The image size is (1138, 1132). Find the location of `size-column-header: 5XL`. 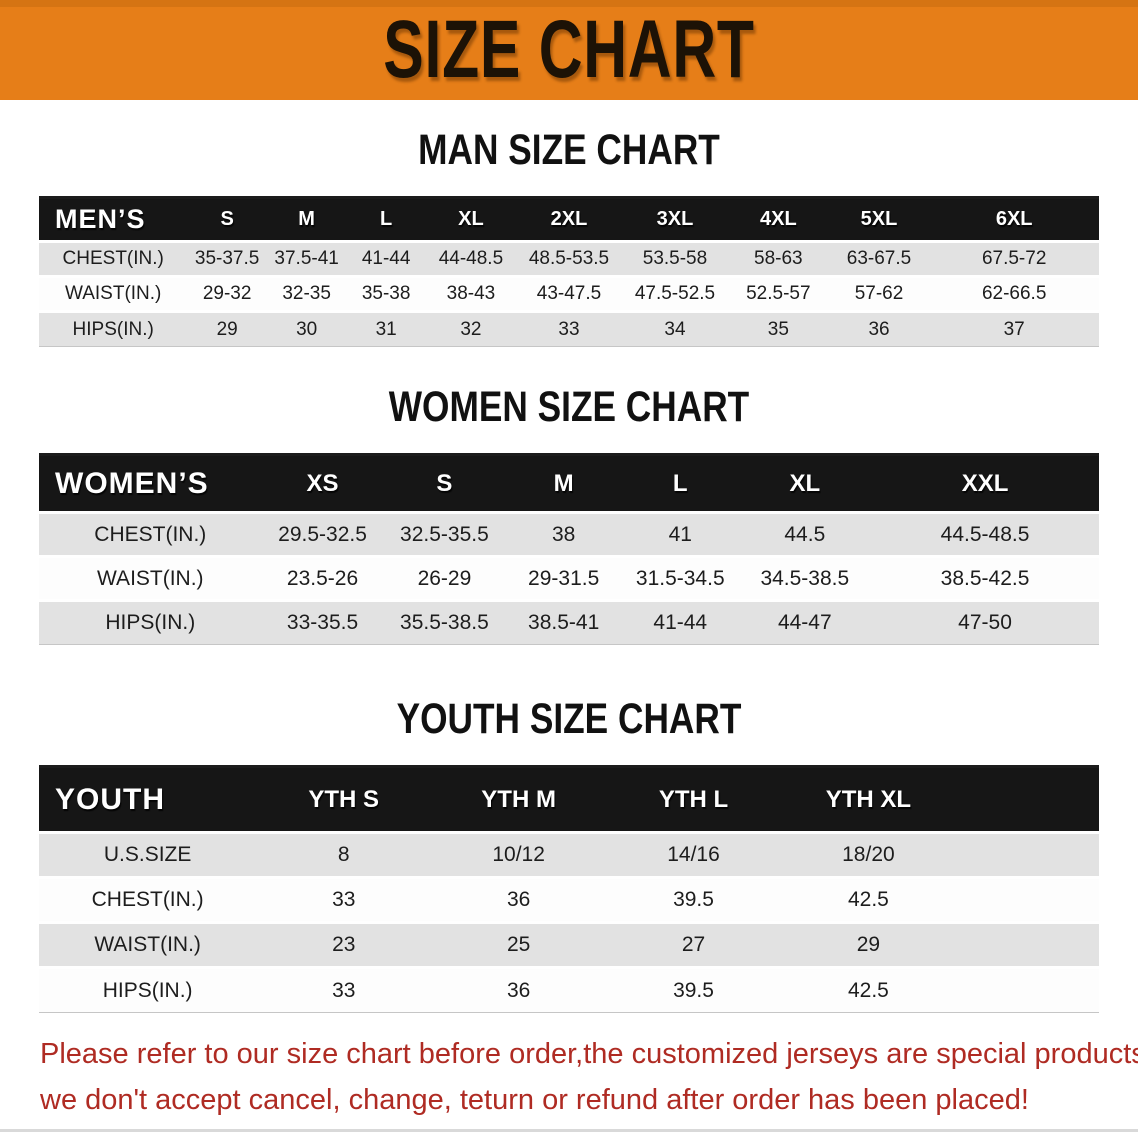

size-column-header: 5XL is located at coordinates (879, 219).